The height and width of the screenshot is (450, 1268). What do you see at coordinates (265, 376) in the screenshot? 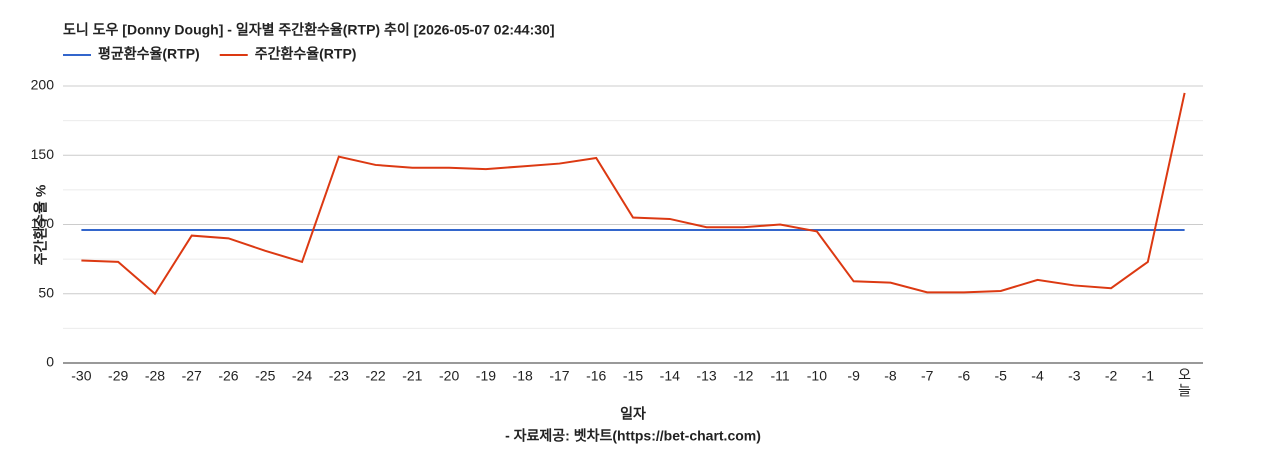
I see `x-tick-label: -25` at bounding box center [265, 376].